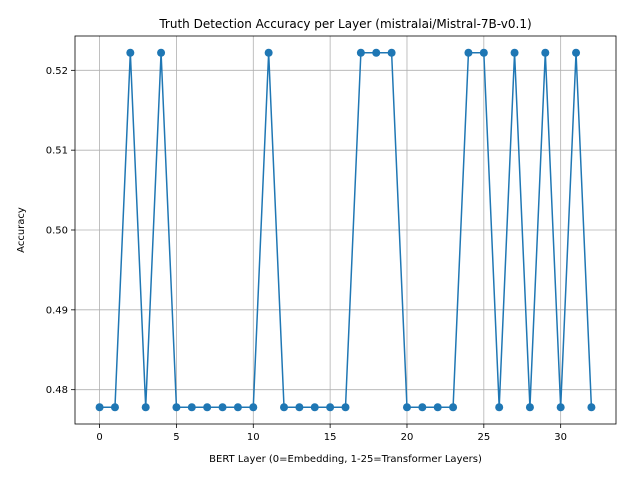 The image size is (640, 480). I want to click on y-tick-label: 0.49, so click(57, 310).